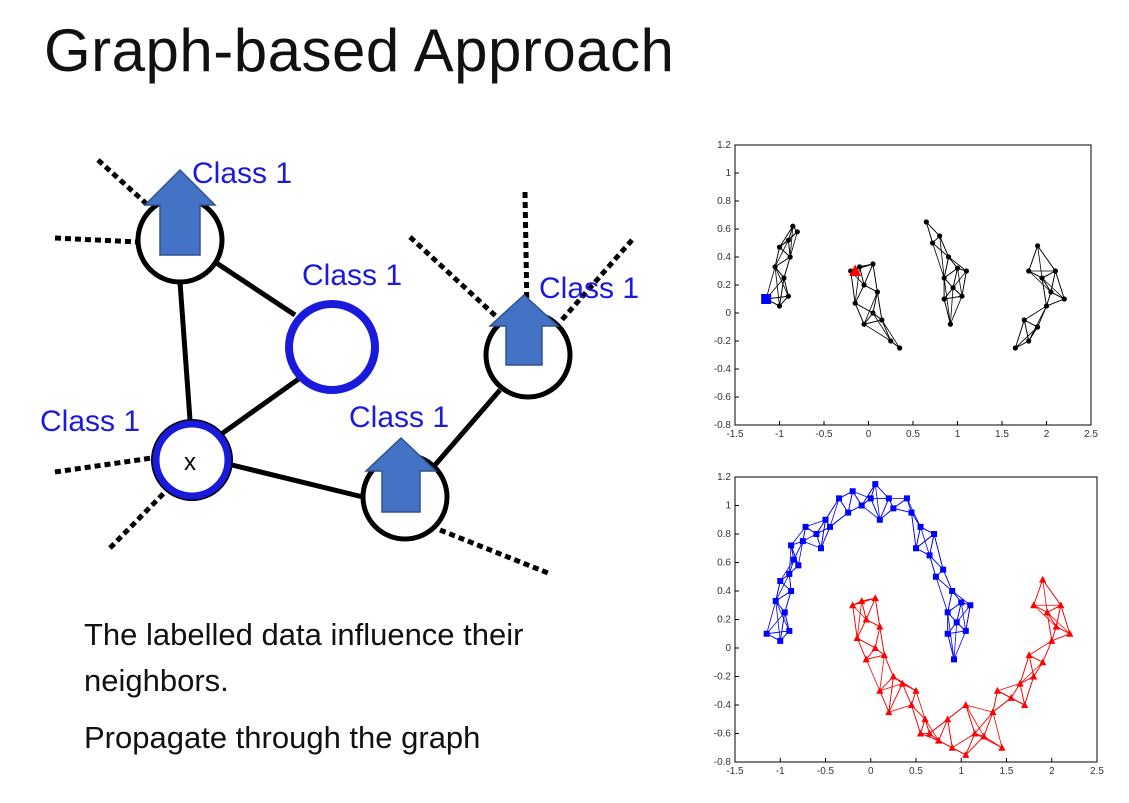 The image size is (1129, 803). I want to click on y-tick-label: 0.8, so click(724, 201).